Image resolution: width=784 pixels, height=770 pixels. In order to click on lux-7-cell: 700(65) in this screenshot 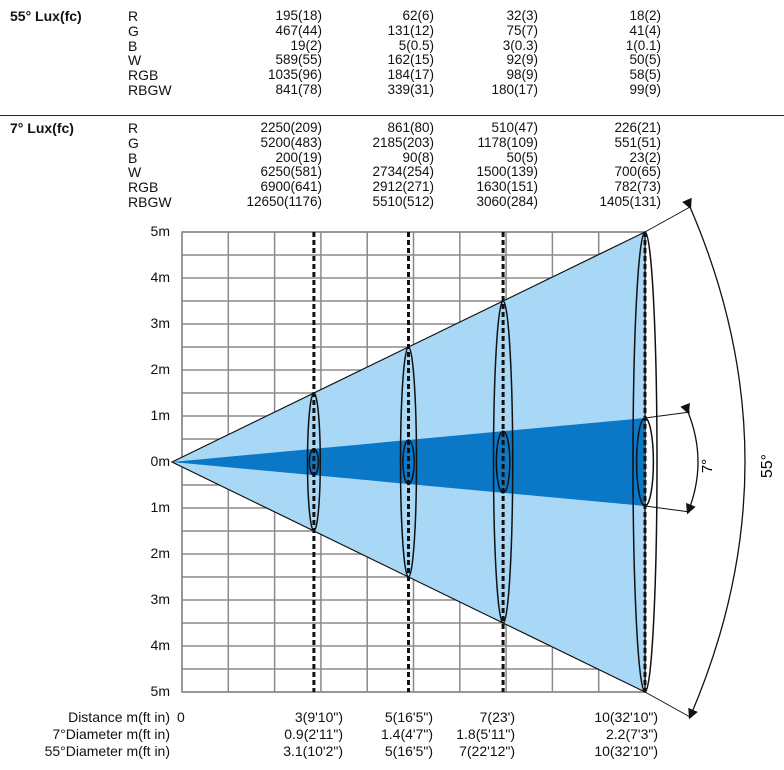, I will do `click(637, 172)`.